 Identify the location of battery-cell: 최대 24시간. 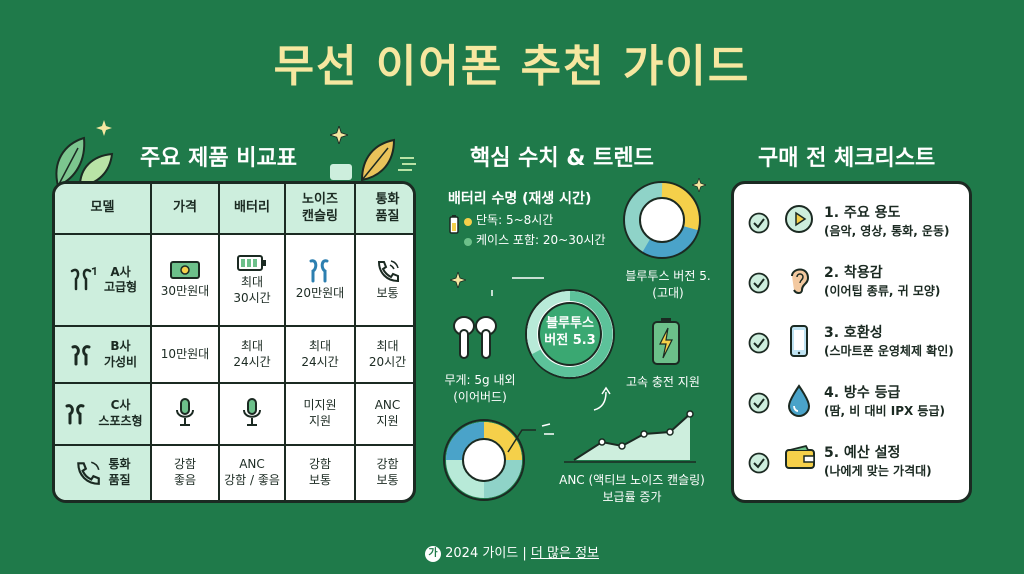
(252, 354).